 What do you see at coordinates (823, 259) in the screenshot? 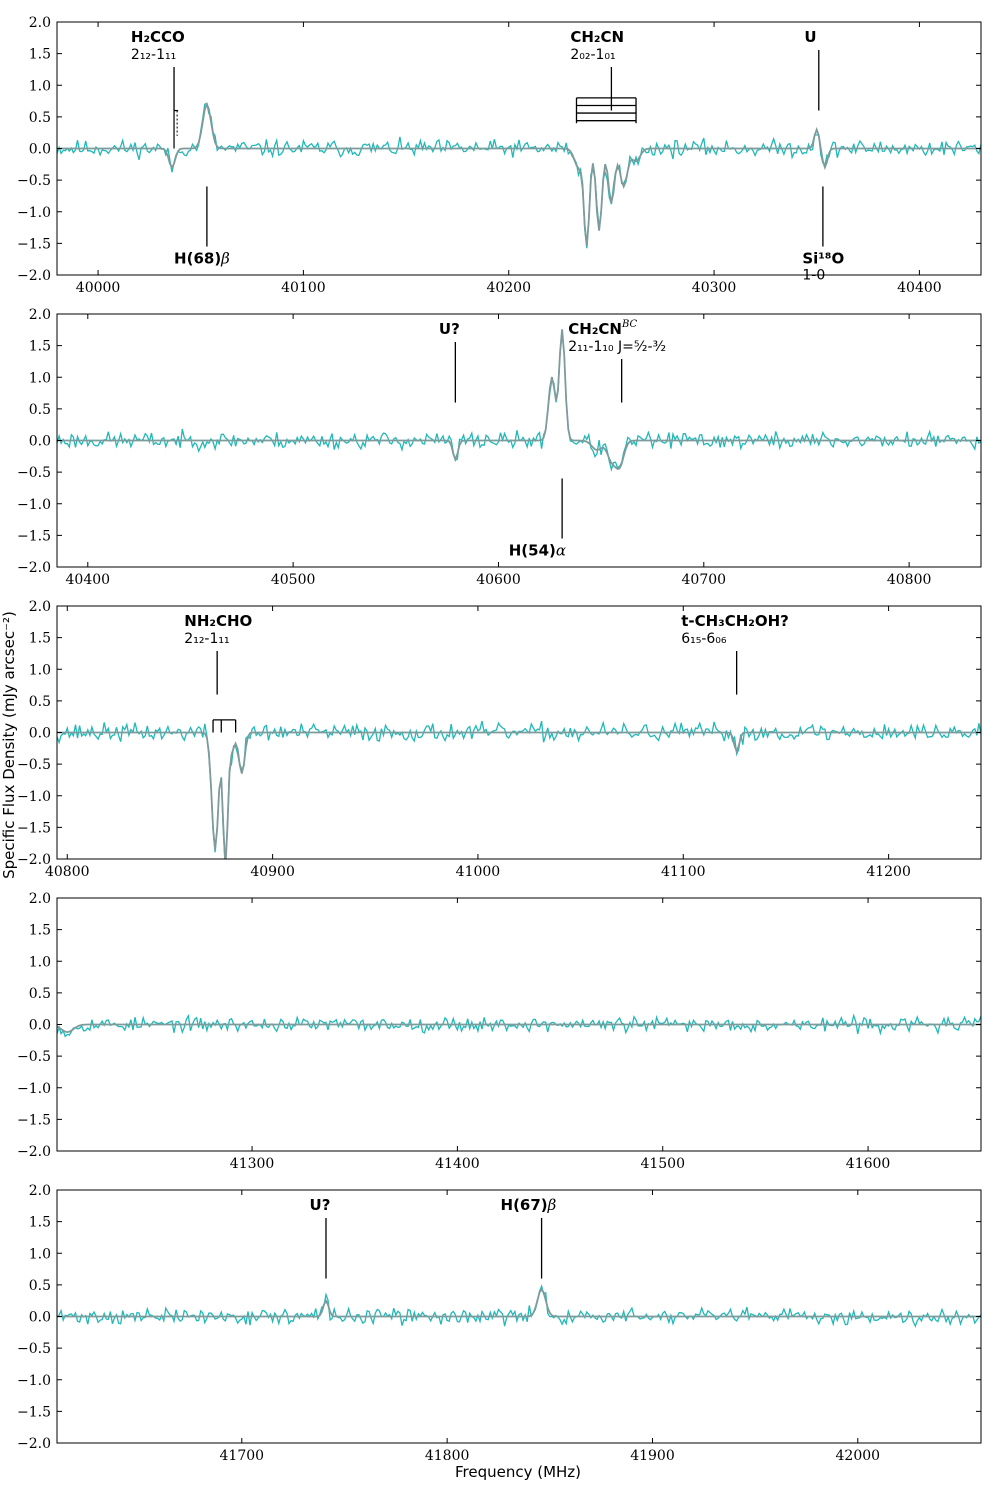
I see `annotation-label: Si¹⁸O` at bounding box center [823, 259].